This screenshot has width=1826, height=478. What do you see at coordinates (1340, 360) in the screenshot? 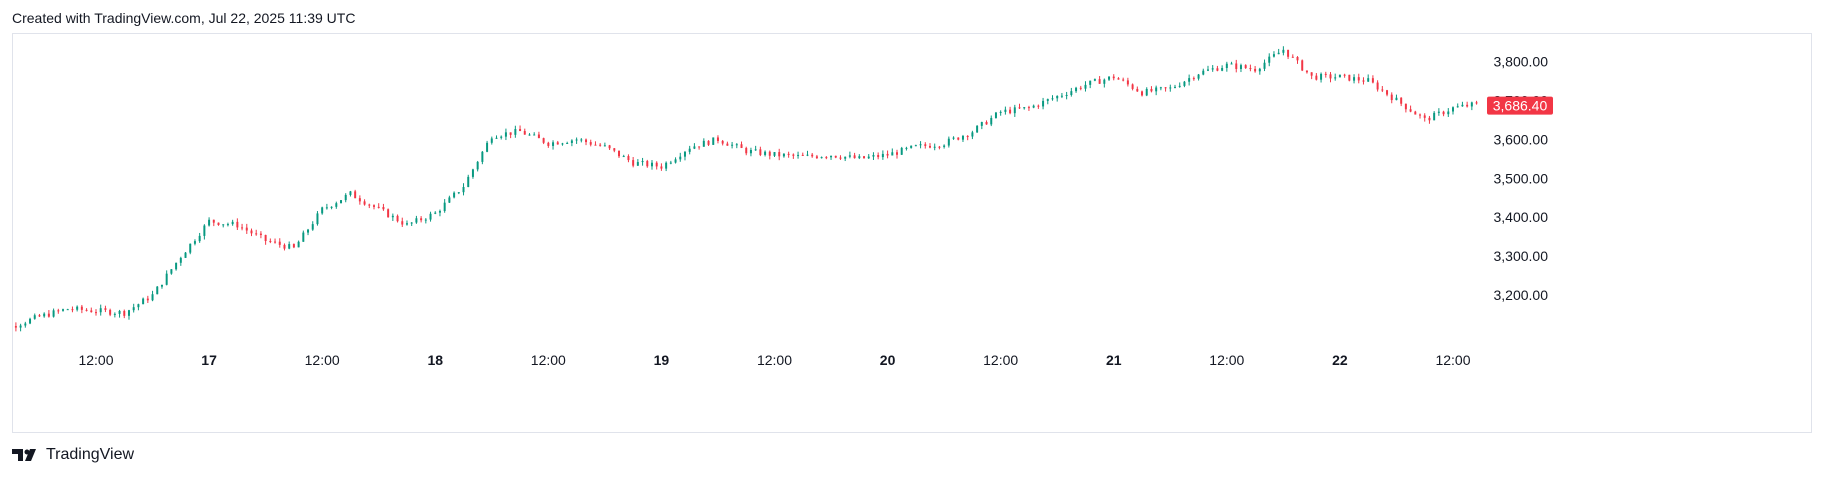
I see `time-tick-label: 22` at bounding box center [1340, 360].